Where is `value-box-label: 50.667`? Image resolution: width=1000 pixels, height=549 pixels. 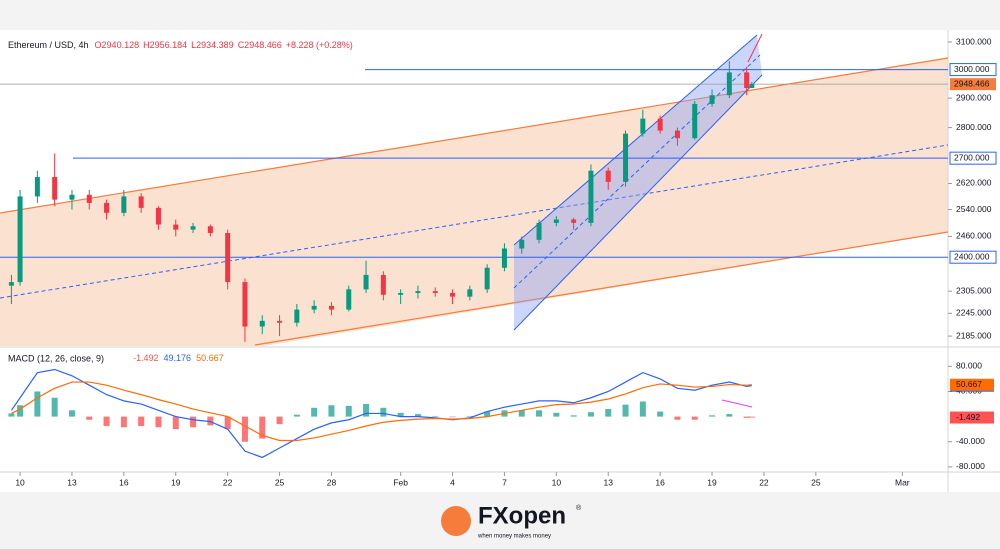
value-box-label: 50.667 is located at coordinates (969, 384).